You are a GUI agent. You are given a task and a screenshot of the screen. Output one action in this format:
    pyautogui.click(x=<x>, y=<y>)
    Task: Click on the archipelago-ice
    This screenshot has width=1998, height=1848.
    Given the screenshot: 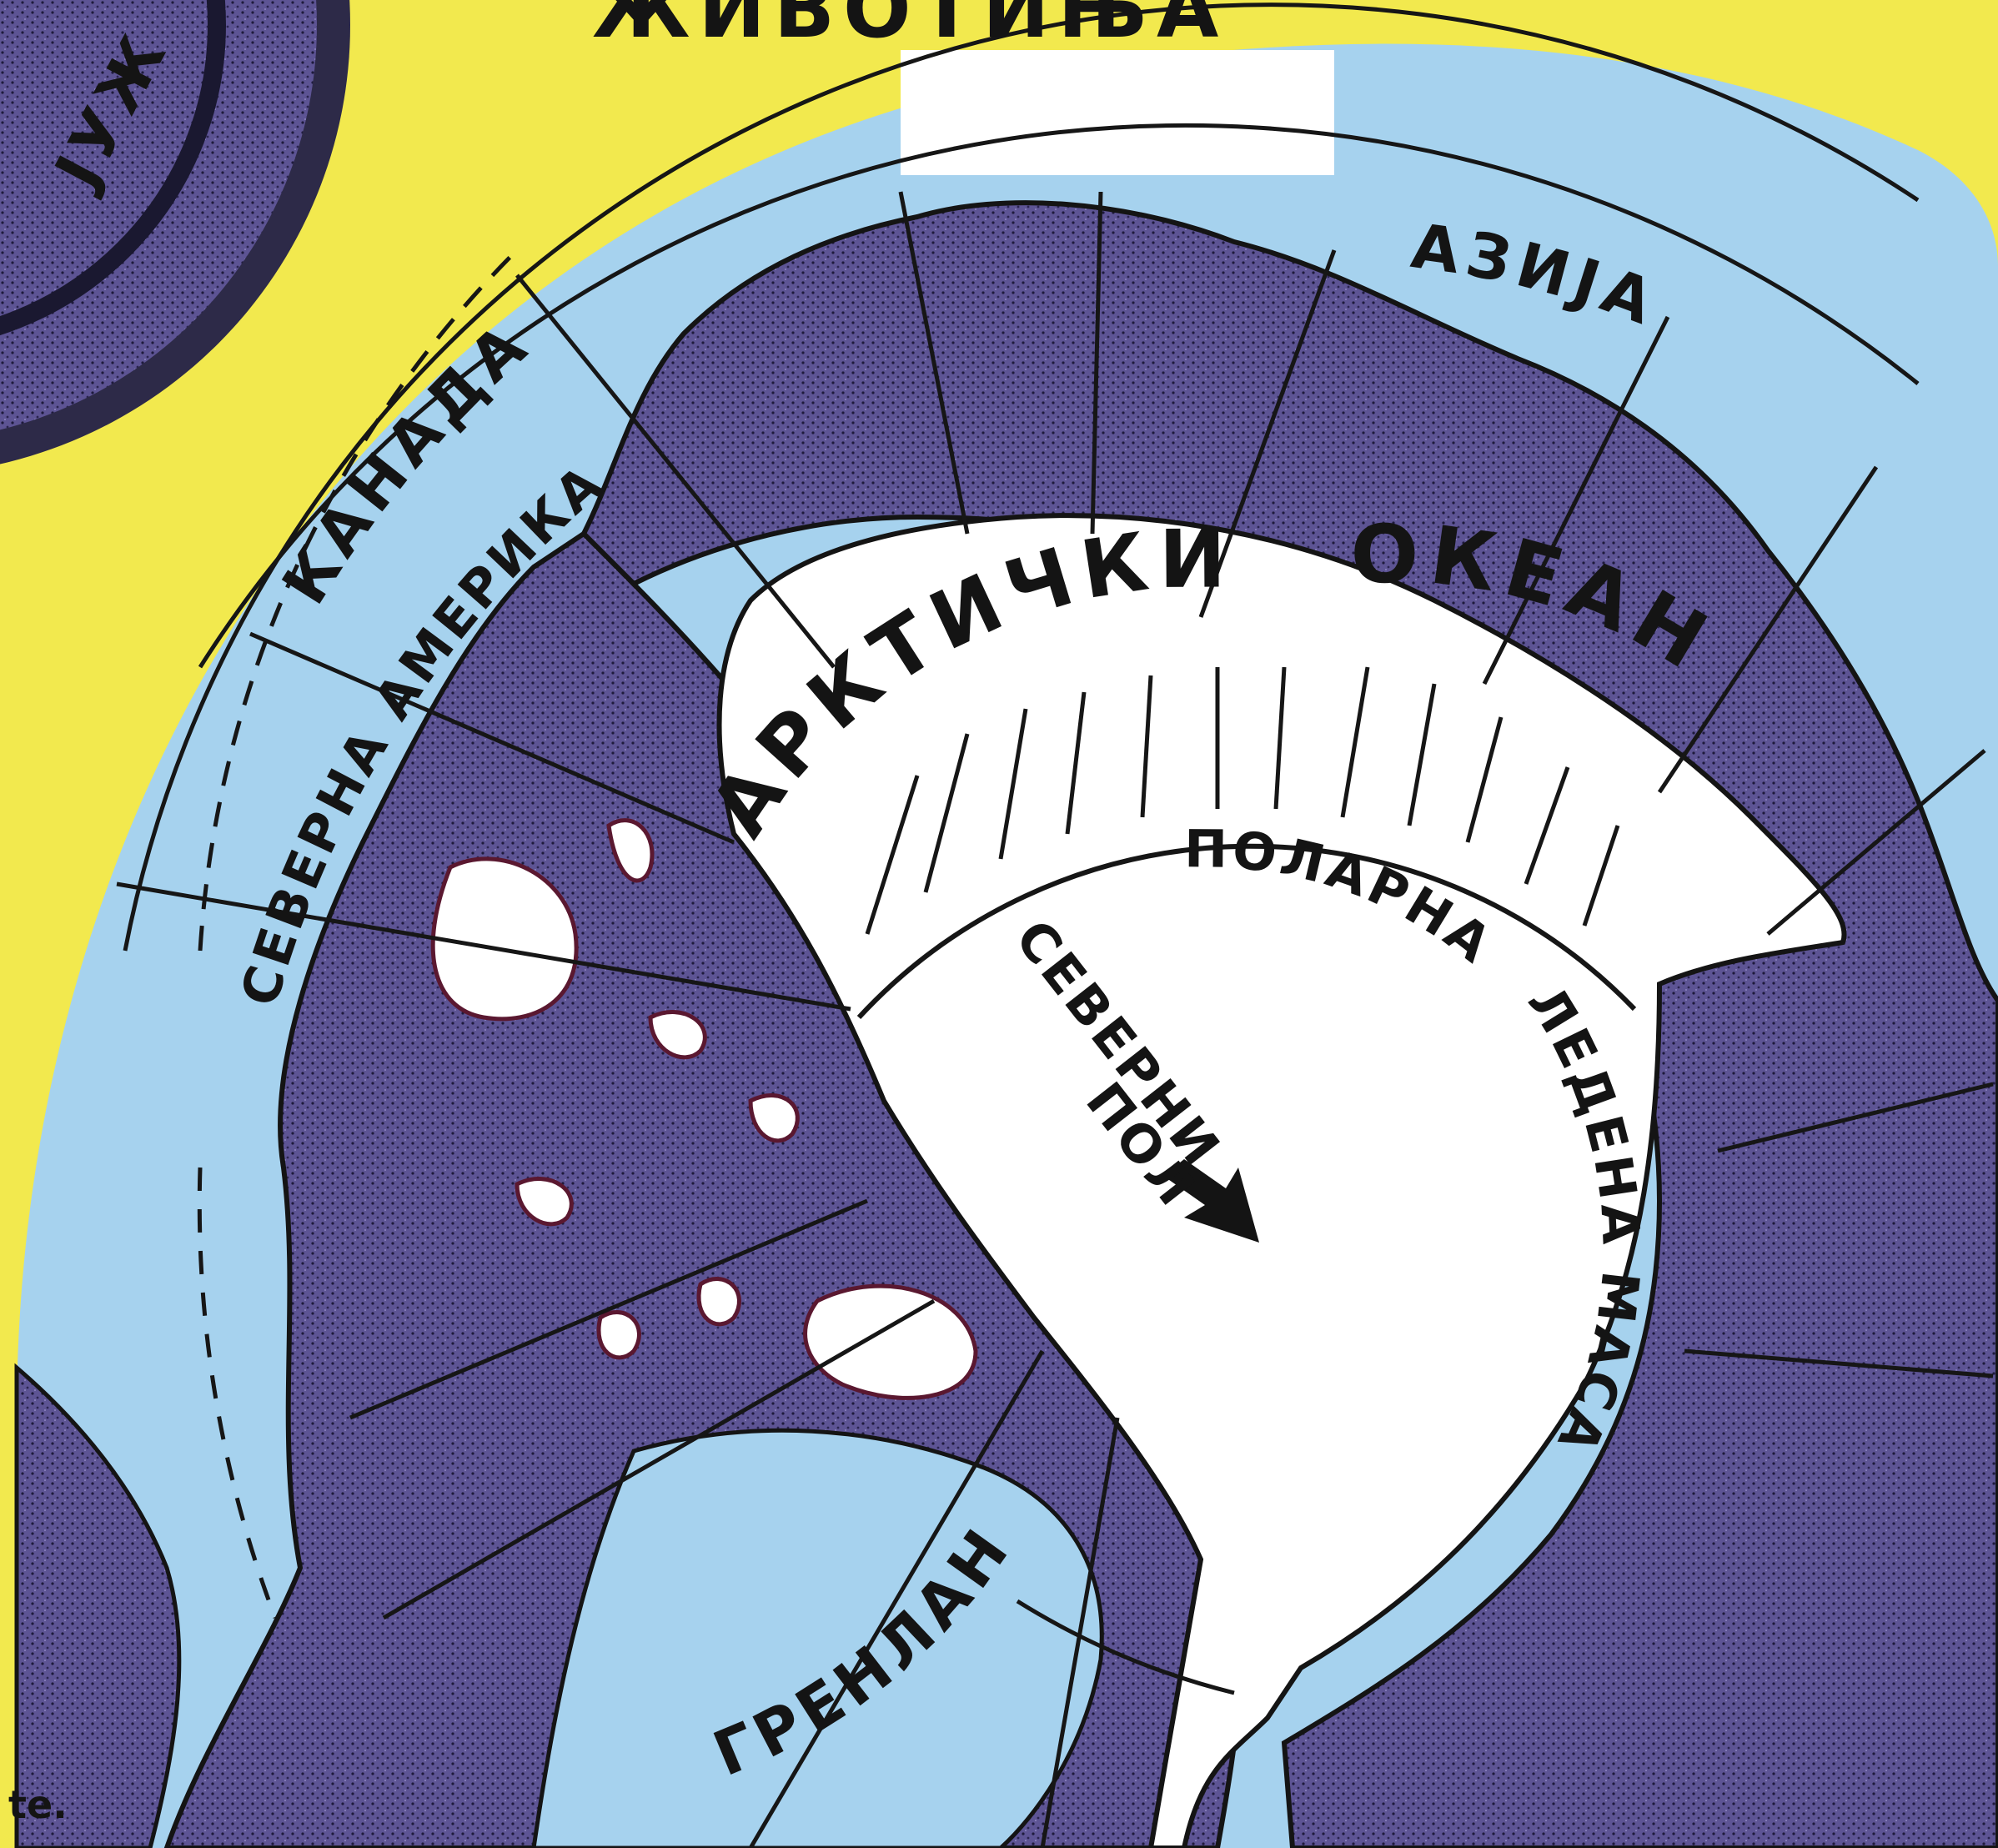 What is the action you would take?
    pyautogui.click(x=704, y=1109)
    